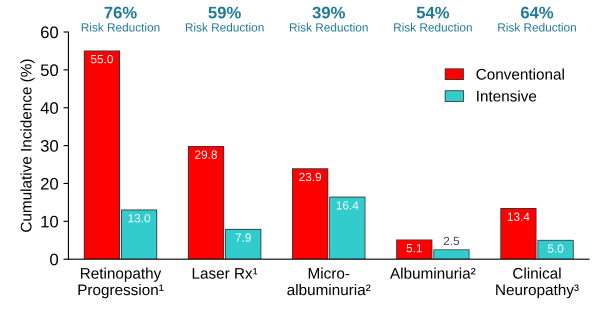  I want to click on y-tick-label: 30, so click(49, 146).